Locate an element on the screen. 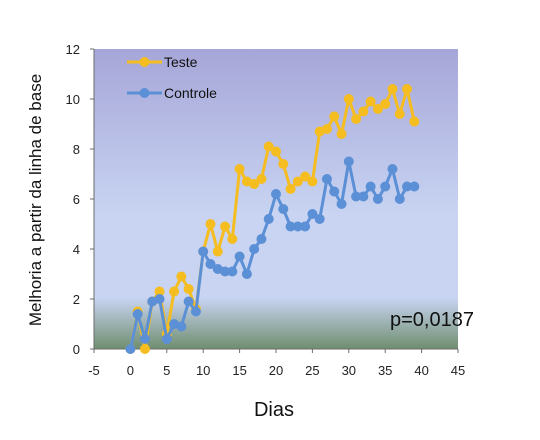 The width and height of the screenshot is (540, 440). x-tick-label: 40 is located at coordinates (421, 370).